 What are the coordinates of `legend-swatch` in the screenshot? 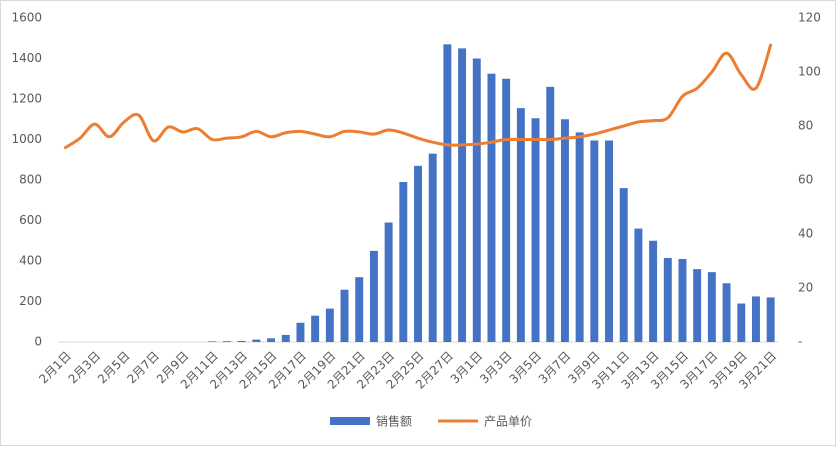 It's located at (350, 421).